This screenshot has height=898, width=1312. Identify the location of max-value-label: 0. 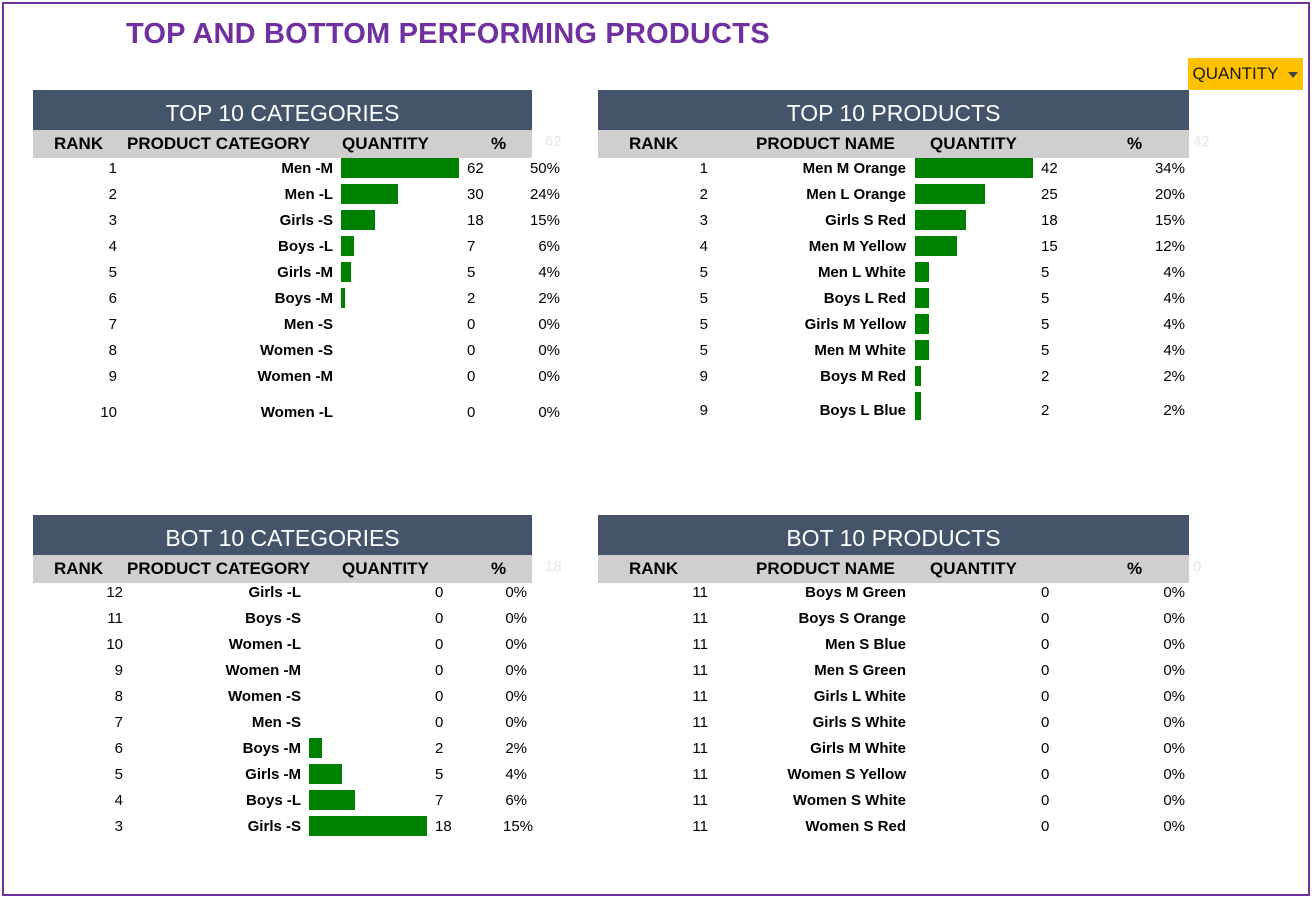
(1197, 566).